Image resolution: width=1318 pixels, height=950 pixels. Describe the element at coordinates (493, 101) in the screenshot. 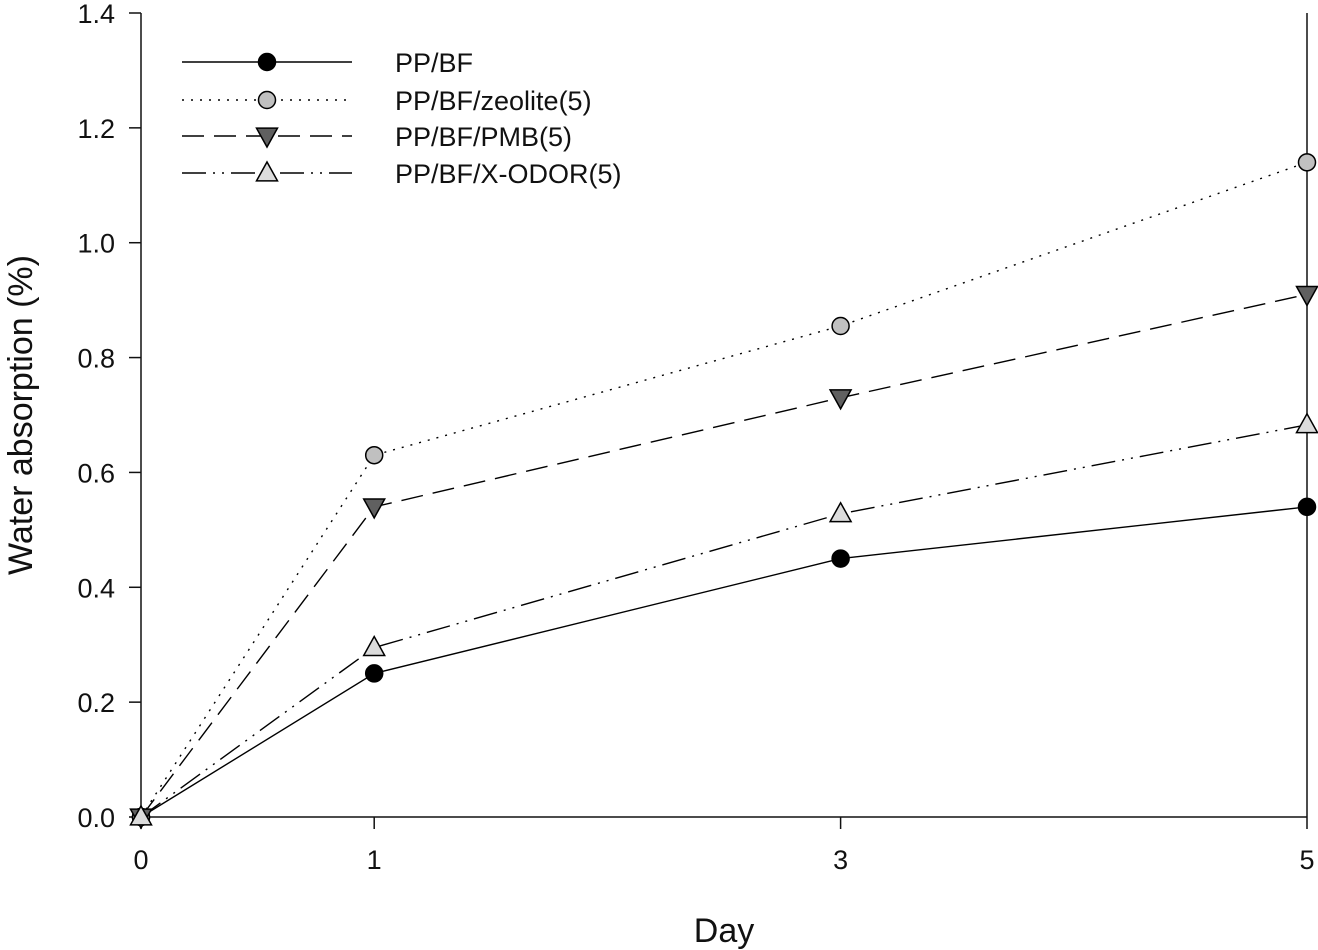

I see `legend-label: PP/BF/zeolite(5)` at that location.